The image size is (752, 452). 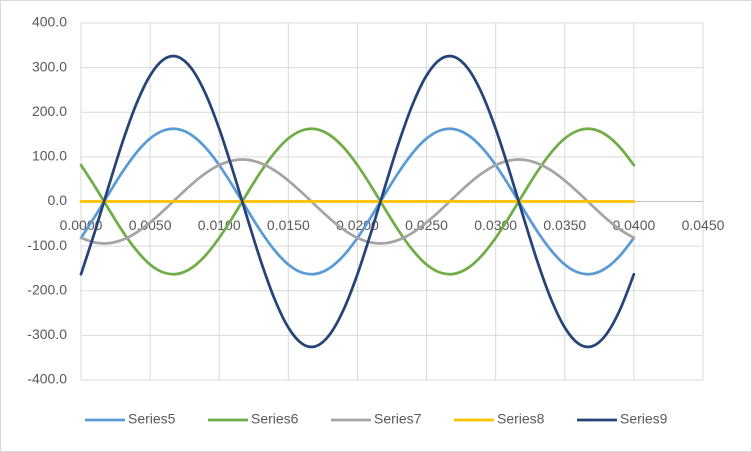 What do you see at coordinates (47, 289) in the screenshot?
I see `y-tick-label: -200.0` at bounding box center [47, 289].